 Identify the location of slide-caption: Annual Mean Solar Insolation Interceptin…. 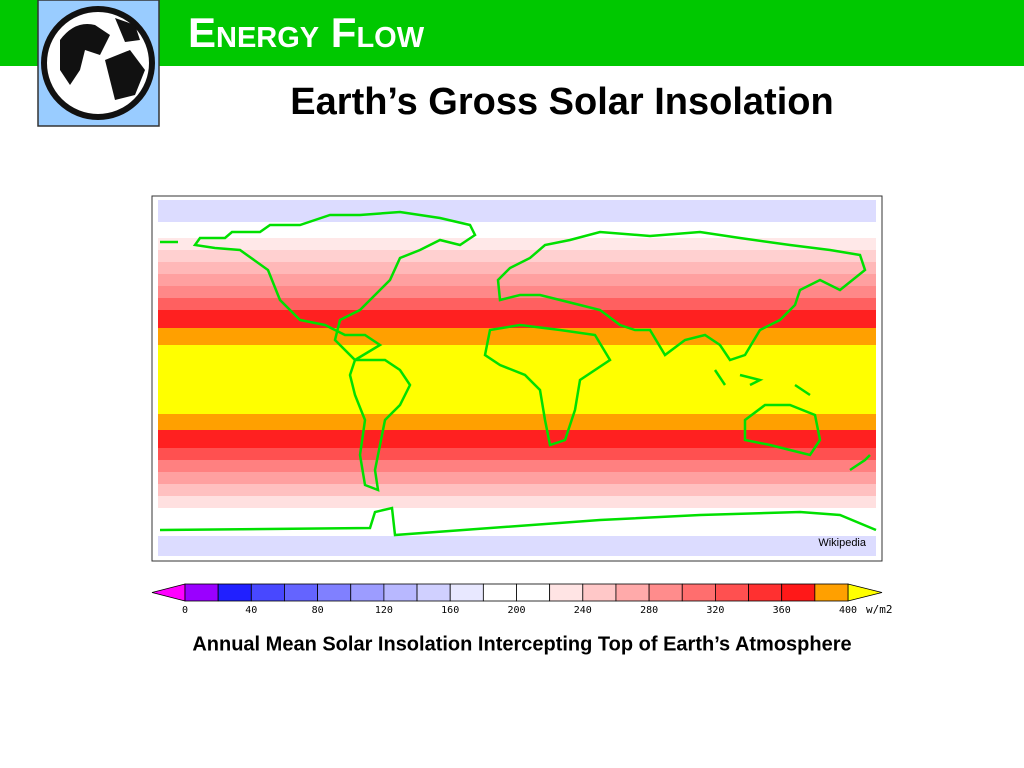
(521, 644).